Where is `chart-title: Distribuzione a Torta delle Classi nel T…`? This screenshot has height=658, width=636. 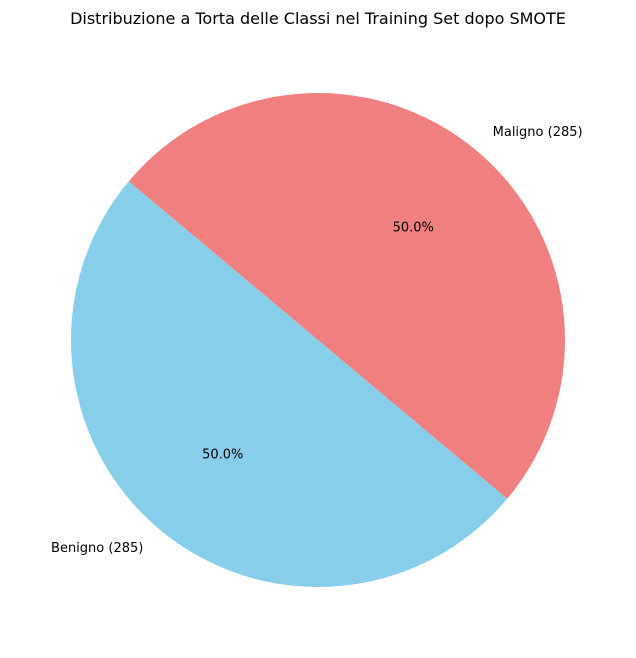
chart-title: Distribuzione a Torta delle Classi nel T… is located at coordinates (318, 18).